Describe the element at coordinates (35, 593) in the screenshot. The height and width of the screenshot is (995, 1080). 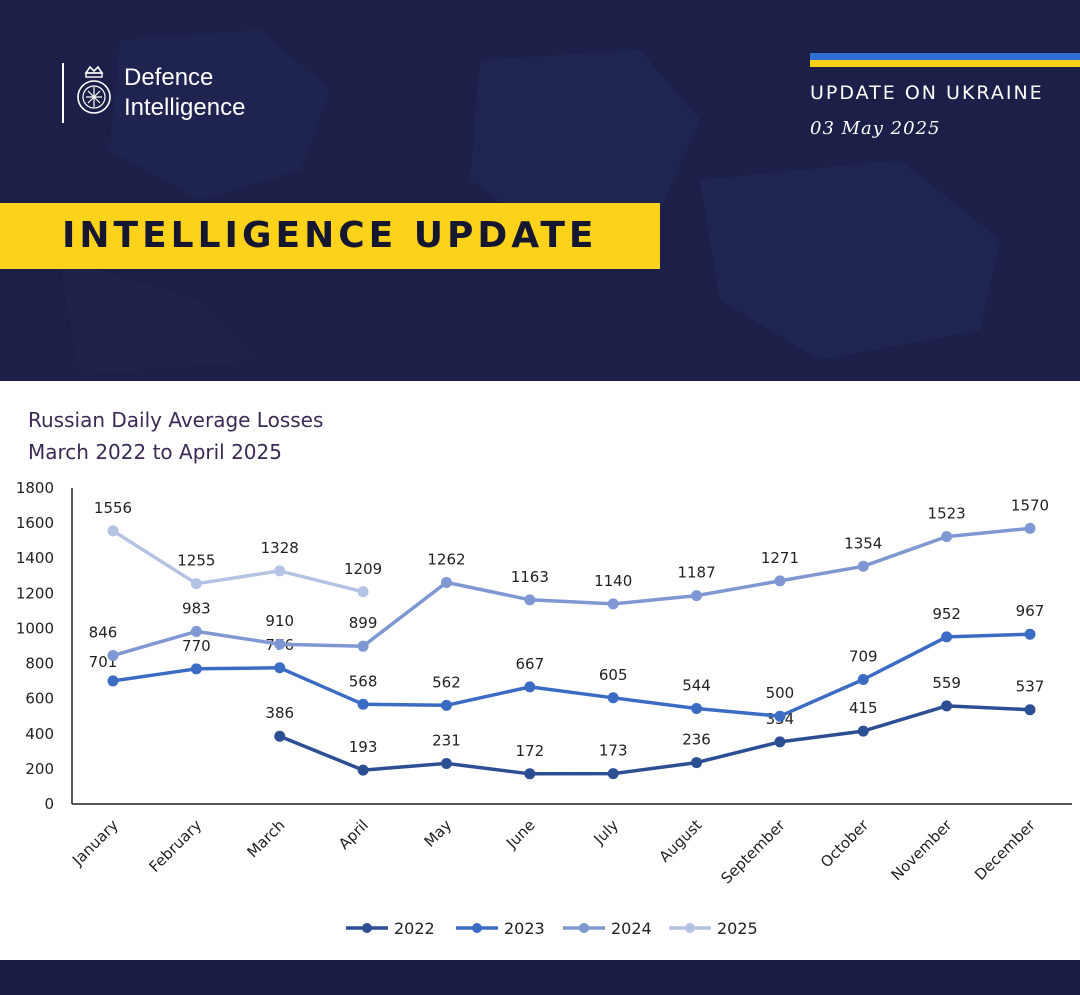
I see `y-tick-label: 1200` at that location.